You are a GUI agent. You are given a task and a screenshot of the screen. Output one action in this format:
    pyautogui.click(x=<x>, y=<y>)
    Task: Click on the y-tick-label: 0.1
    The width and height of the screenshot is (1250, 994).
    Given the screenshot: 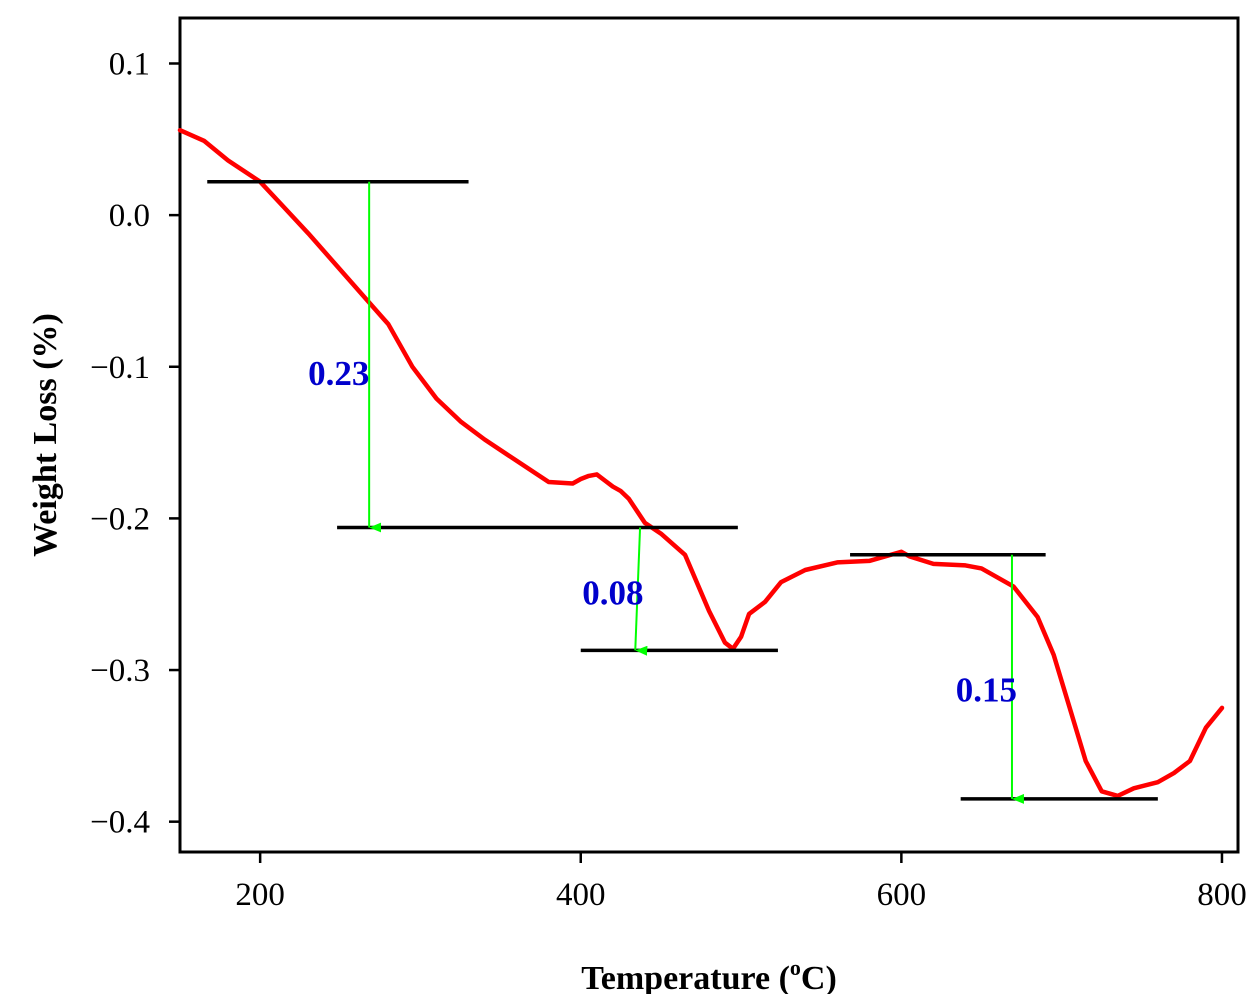 What is the action you would take?
    pyautogui.click(x=129, y=64)
    